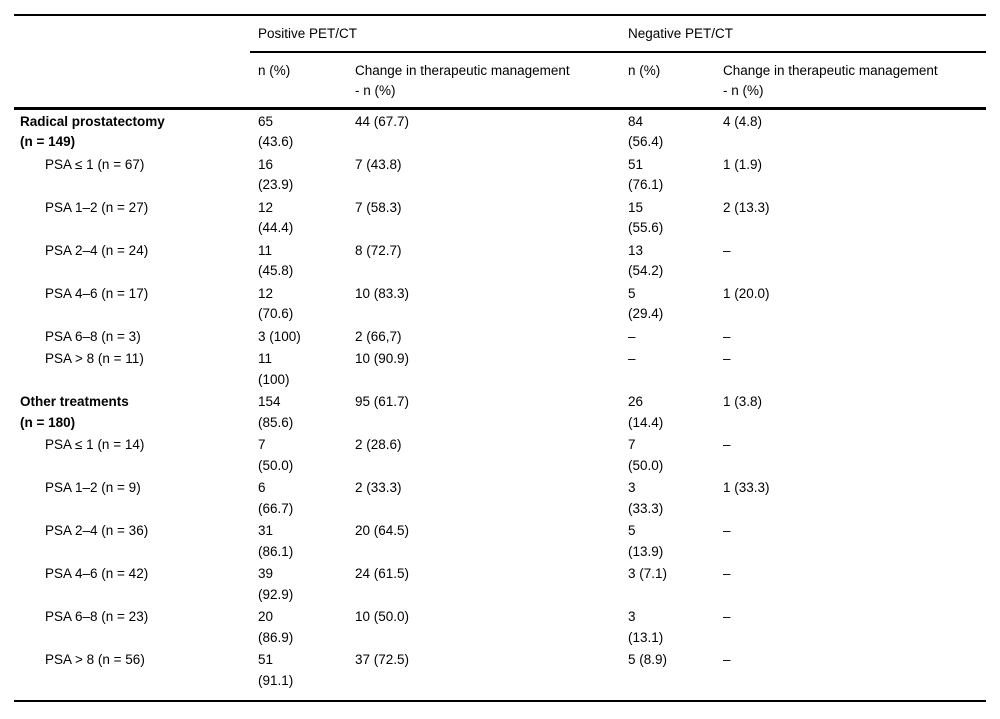 This screenshot has height=719, width=1000. I want to click on cell-negative-n: 84 (56.4), so click(646, 131).